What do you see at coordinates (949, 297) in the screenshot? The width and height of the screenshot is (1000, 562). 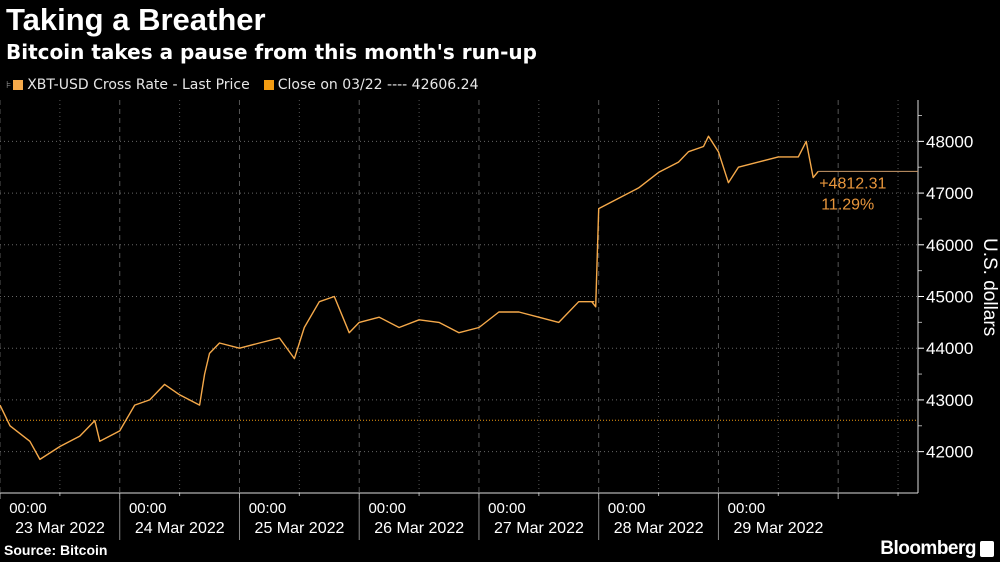 I see `y-tick-label: 45000` at bounding box center [949, 297].